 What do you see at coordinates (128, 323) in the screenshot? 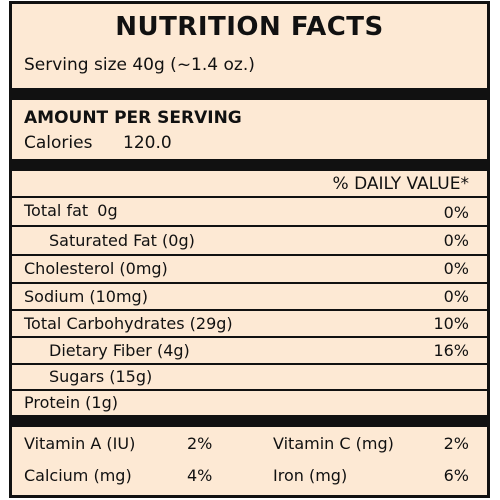
I see `nutrient-name: Total Carbohydrates (29g)` at bounding box center [128, 323].